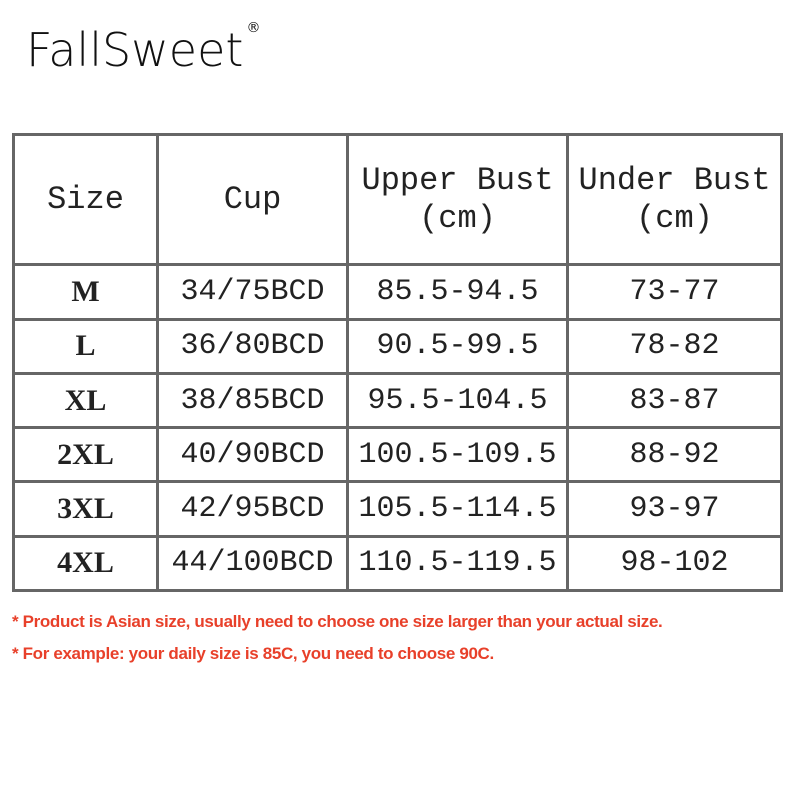 The width and height of the screenshot is (800, 800). Describe the element at coordinates (85, 199) in the screenshot. I see `header-size: Size` at that location.